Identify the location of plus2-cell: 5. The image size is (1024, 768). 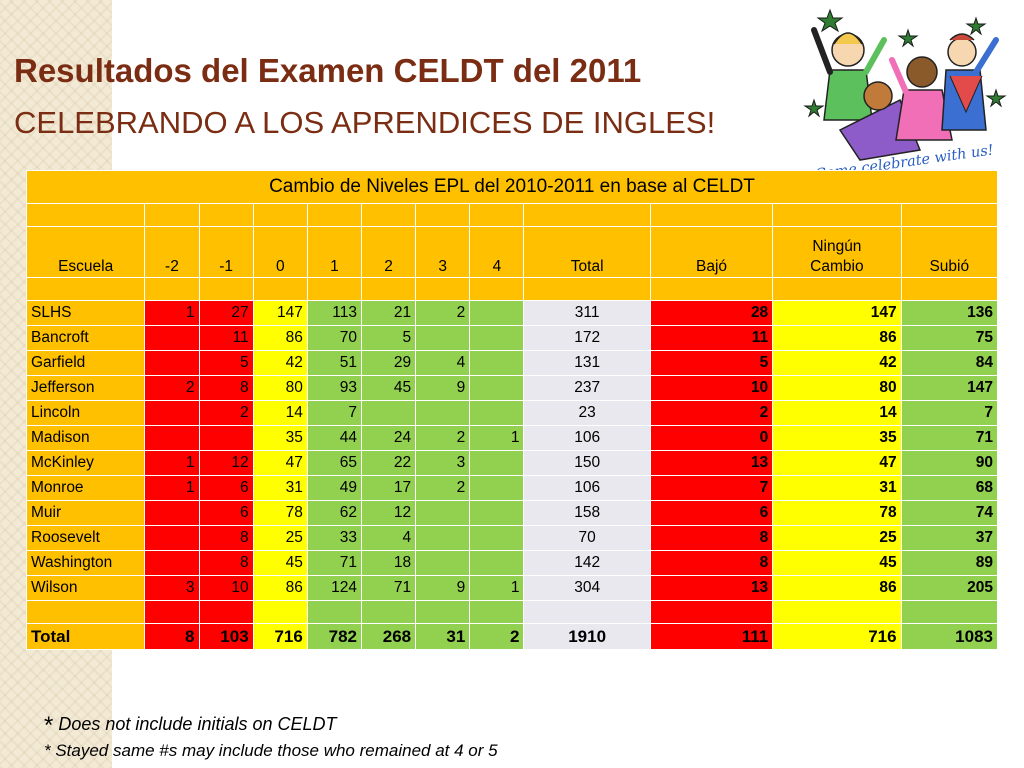
(388, 338).